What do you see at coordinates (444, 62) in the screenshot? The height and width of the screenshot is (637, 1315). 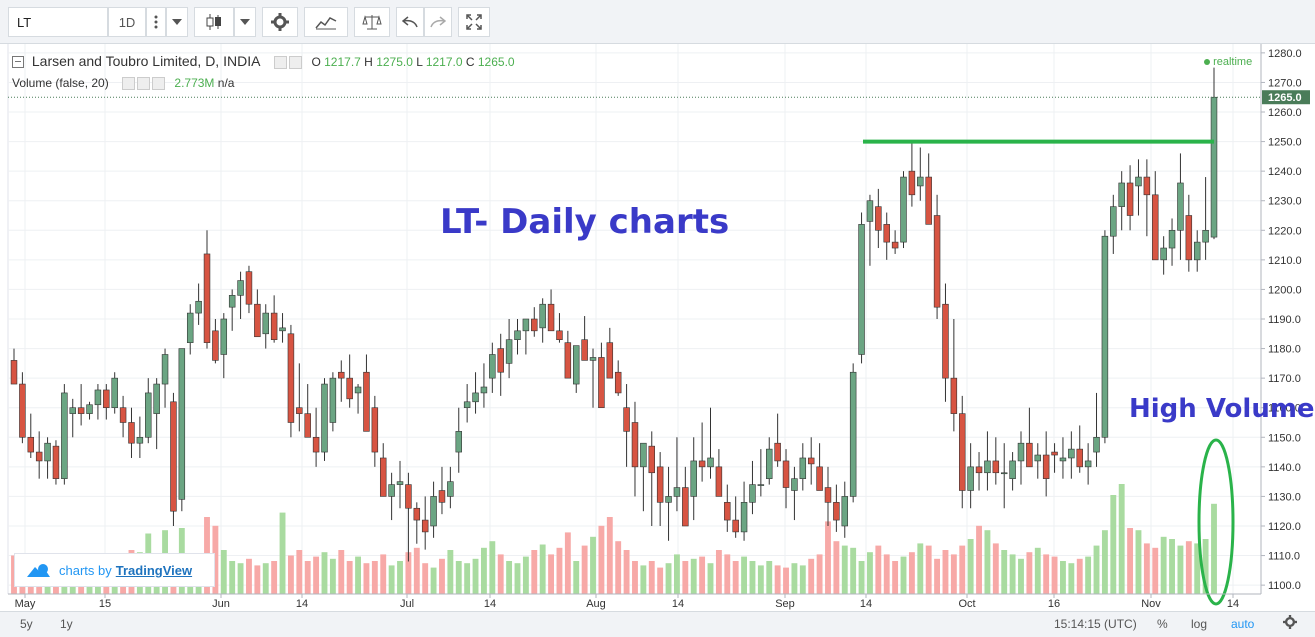 I see `low-value: 1217.0` at bounding box center [444, 62].